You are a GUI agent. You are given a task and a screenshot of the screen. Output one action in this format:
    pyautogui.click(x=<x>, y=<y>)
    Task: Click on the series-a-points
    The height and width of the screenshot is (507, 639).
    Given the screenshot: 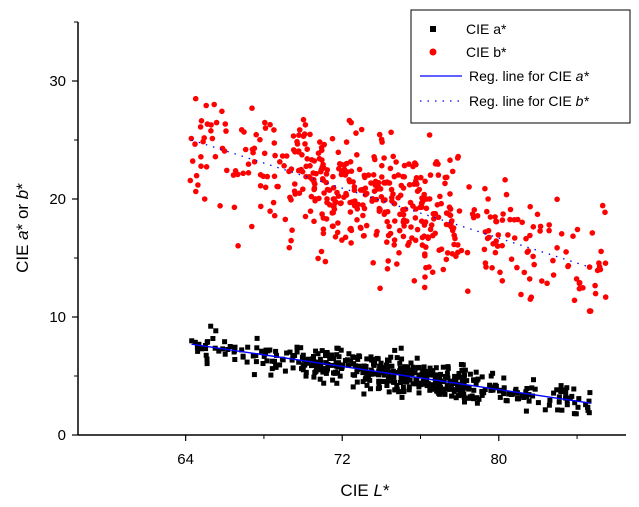 What is the action you would take?
    pyautogui.click(x=391, y=370)
    